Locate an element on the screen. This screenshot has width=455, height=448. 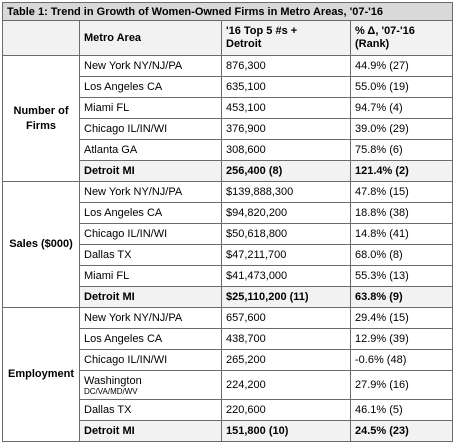
table-row: Detroit MI 256,400 (8) 121.4% (2) is located at coordinates (228, 171).